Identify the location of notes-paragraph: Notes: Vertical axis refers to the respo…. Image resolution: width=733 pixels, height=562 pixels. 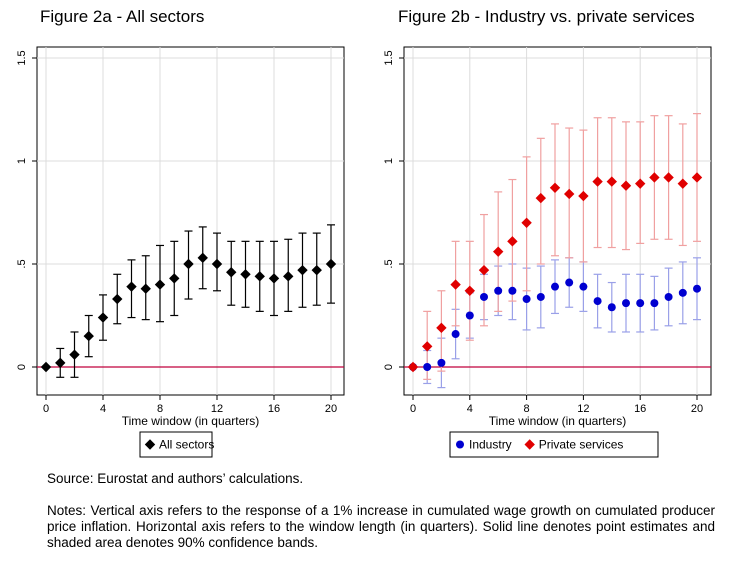
(381, 526).